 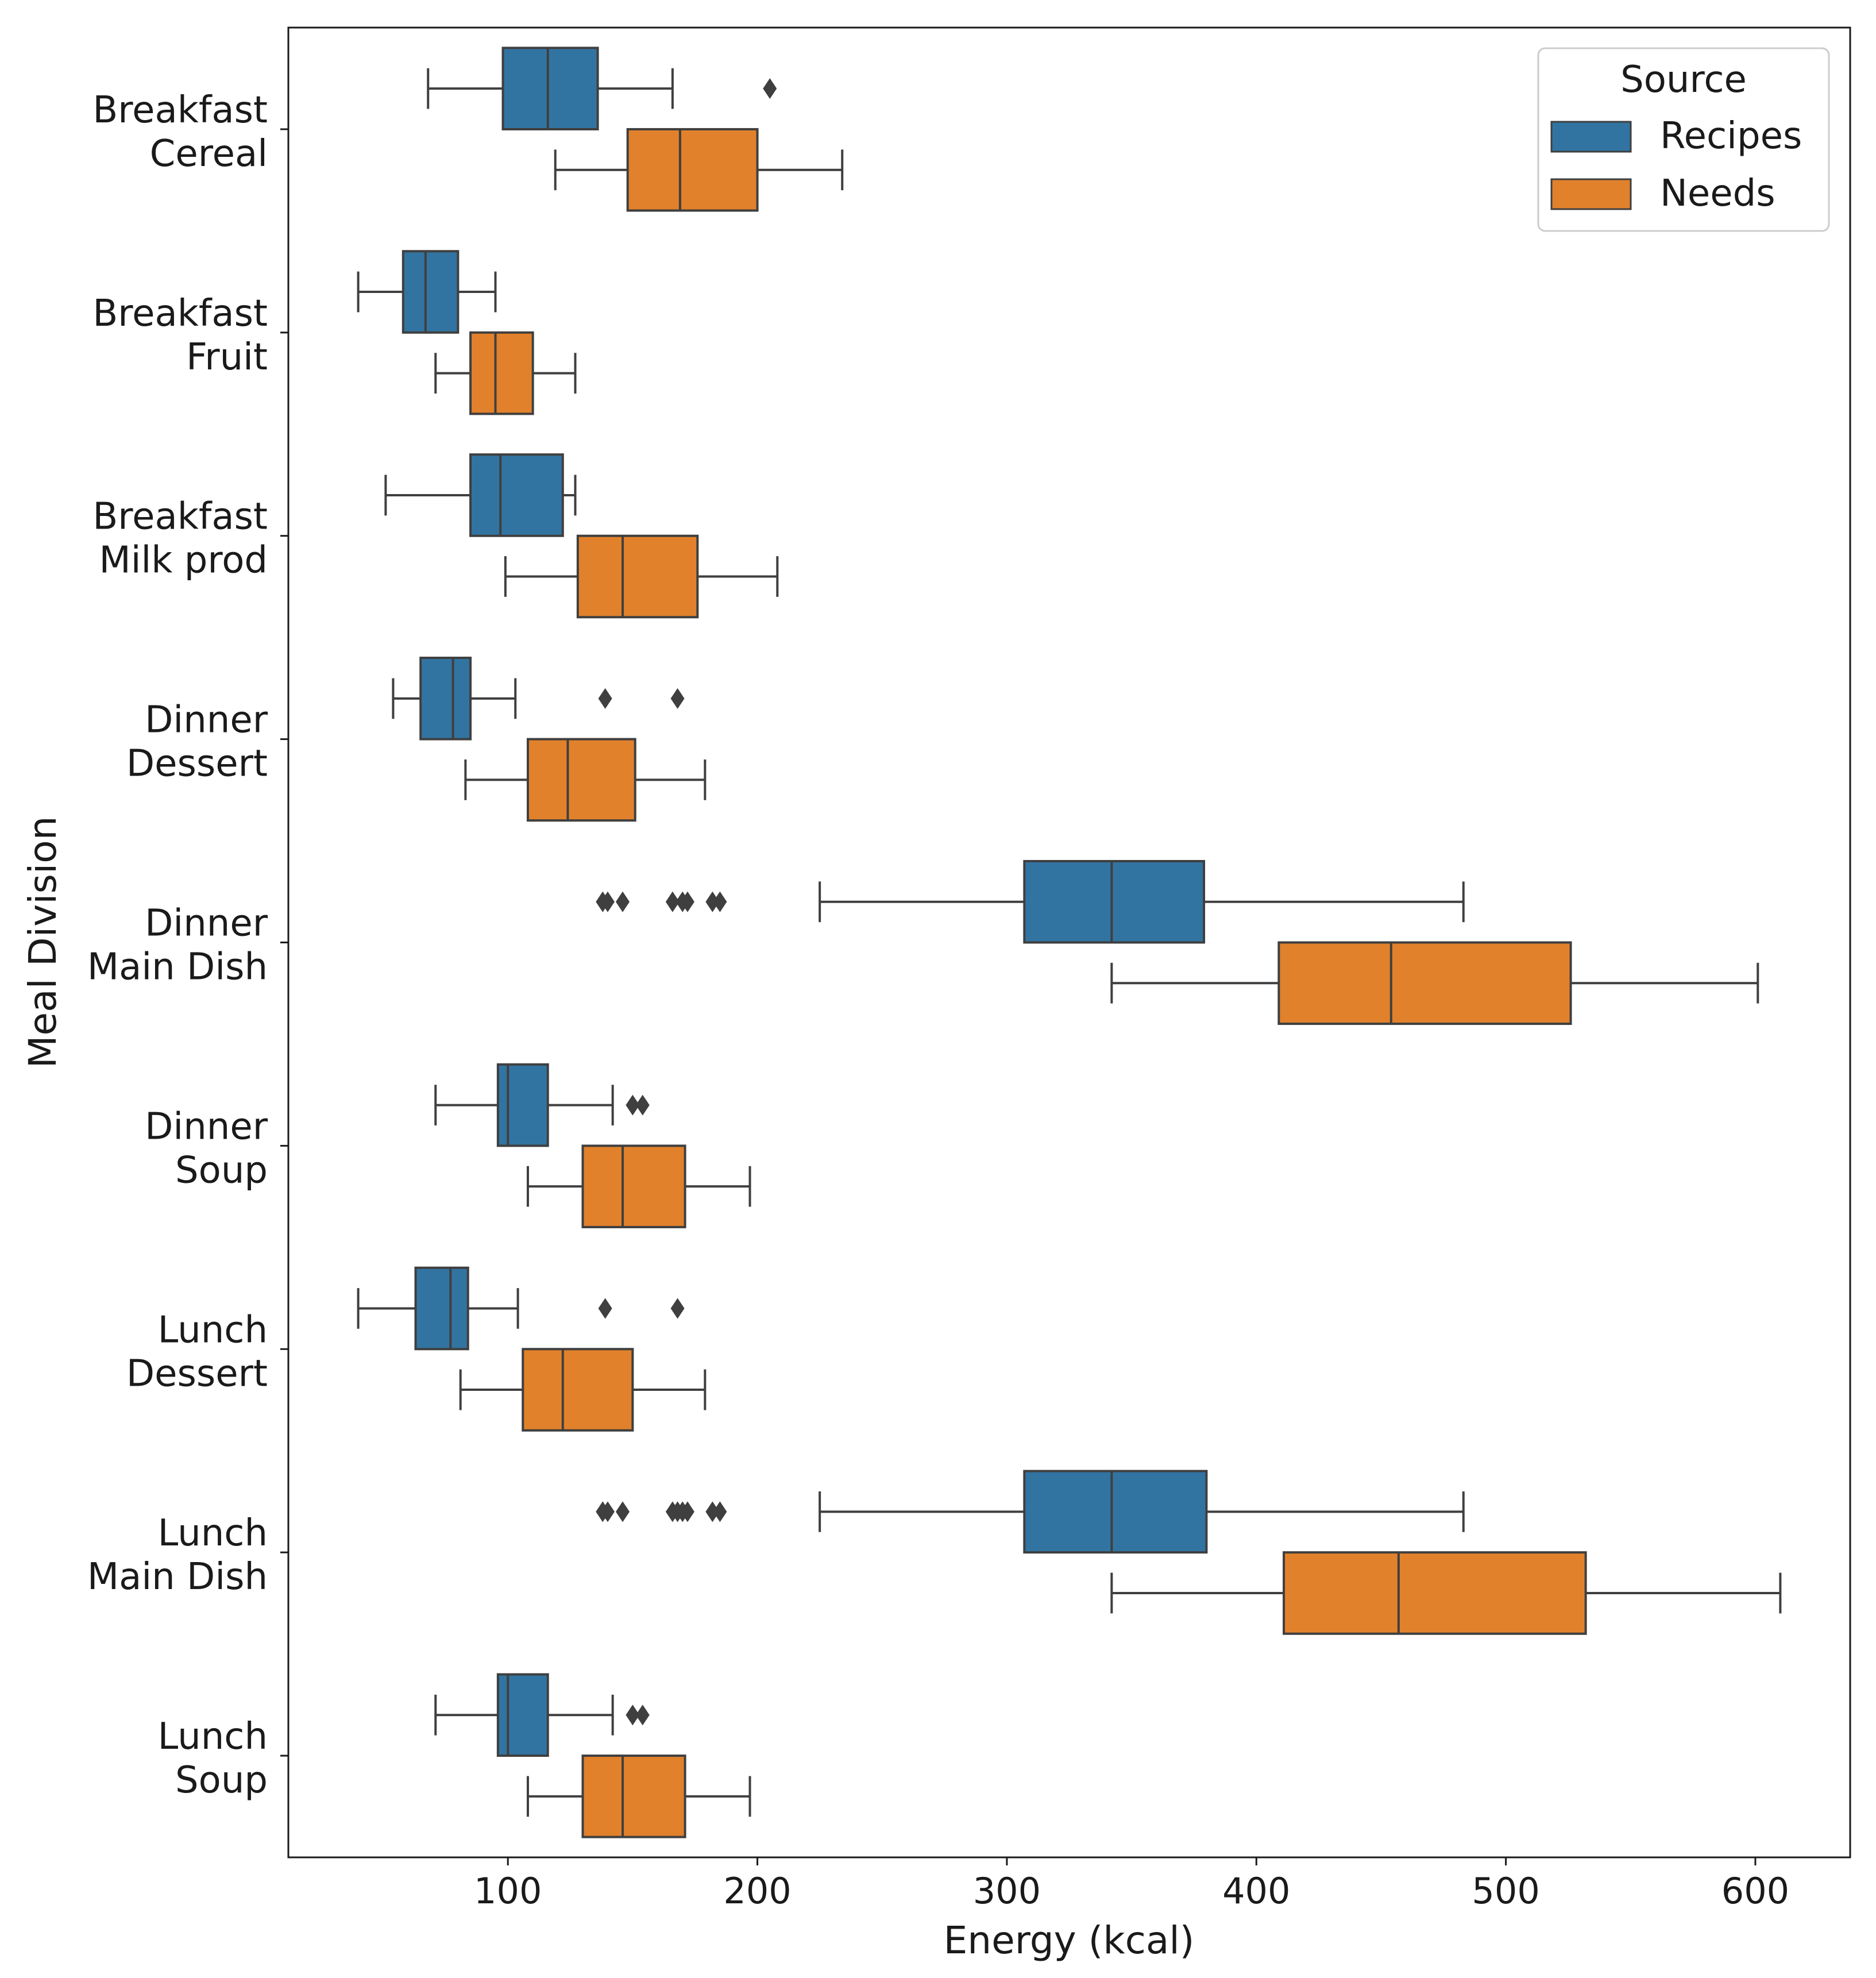 What do you see at coordinates (508, 1891) in the screenshot?
I see `x-tick-label-100: 100` at bounding box center [508, 1891].